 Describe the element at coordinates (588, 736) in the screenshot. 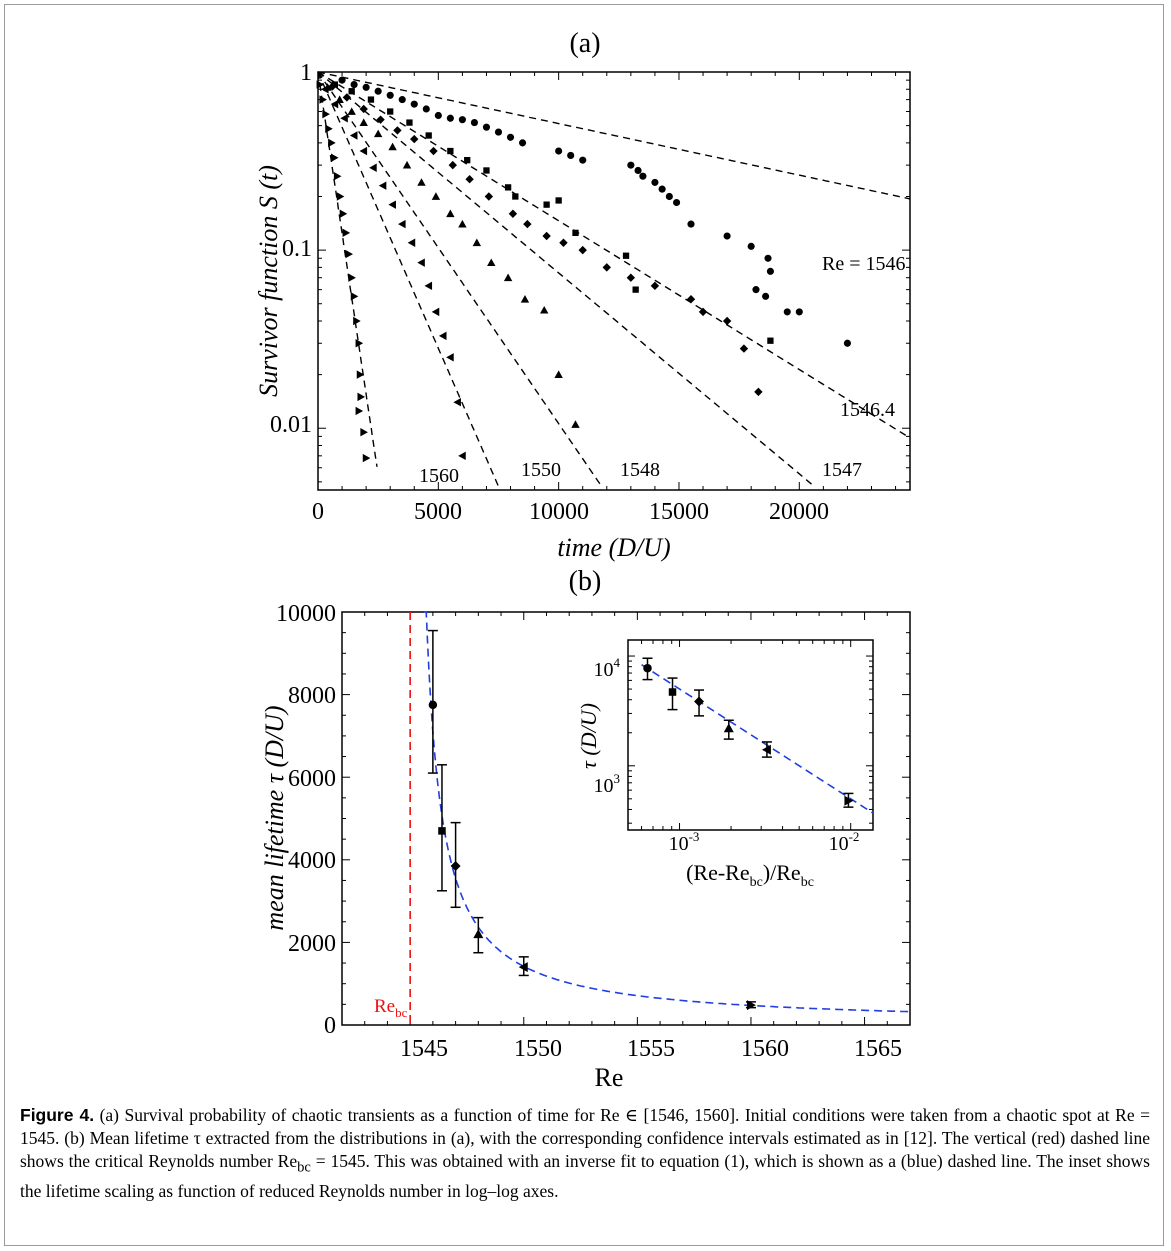

I see `inset-ylabel: τ (D/U)` at that location.